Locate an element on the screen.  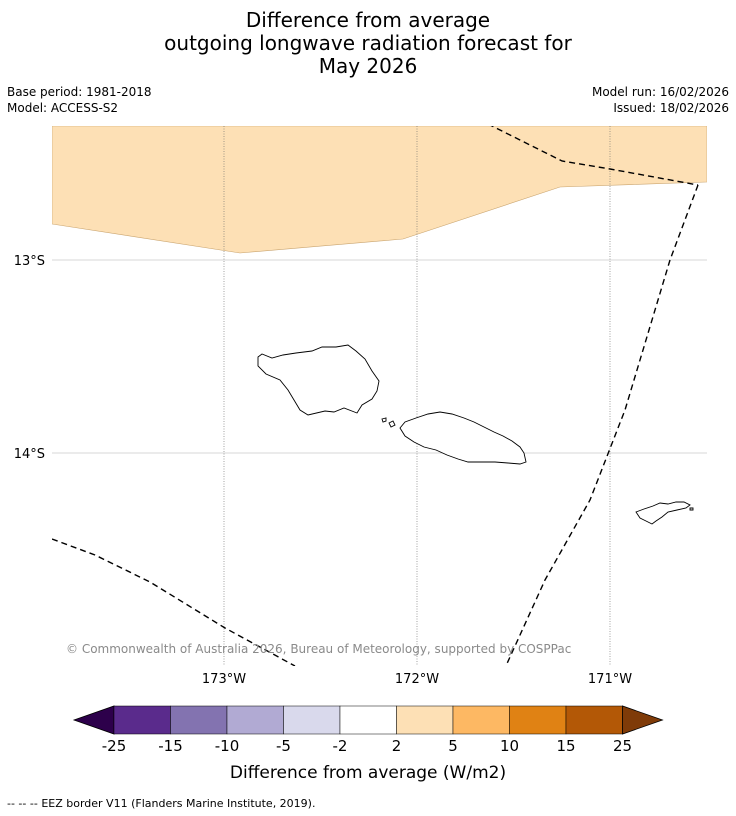
model-name: Model: ACCESS-S2 is located at coordinates (63, 108).